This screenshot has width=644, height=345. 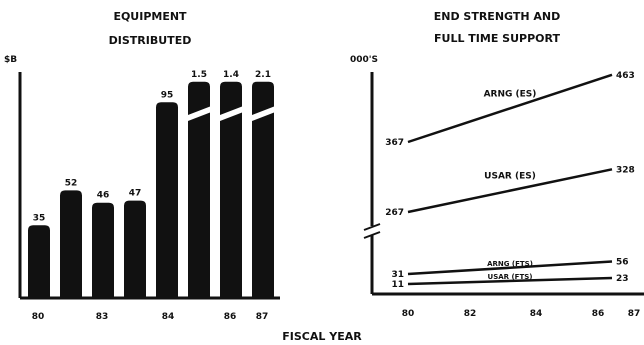 I want to click on series-start-label-3: 11, so click(x=397, y=285).